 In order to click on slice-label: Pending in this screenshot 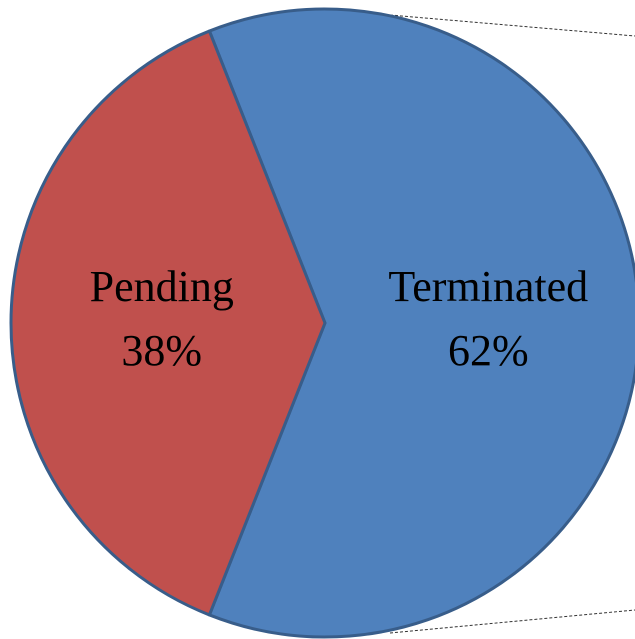, I will do `click(162, 286)`.